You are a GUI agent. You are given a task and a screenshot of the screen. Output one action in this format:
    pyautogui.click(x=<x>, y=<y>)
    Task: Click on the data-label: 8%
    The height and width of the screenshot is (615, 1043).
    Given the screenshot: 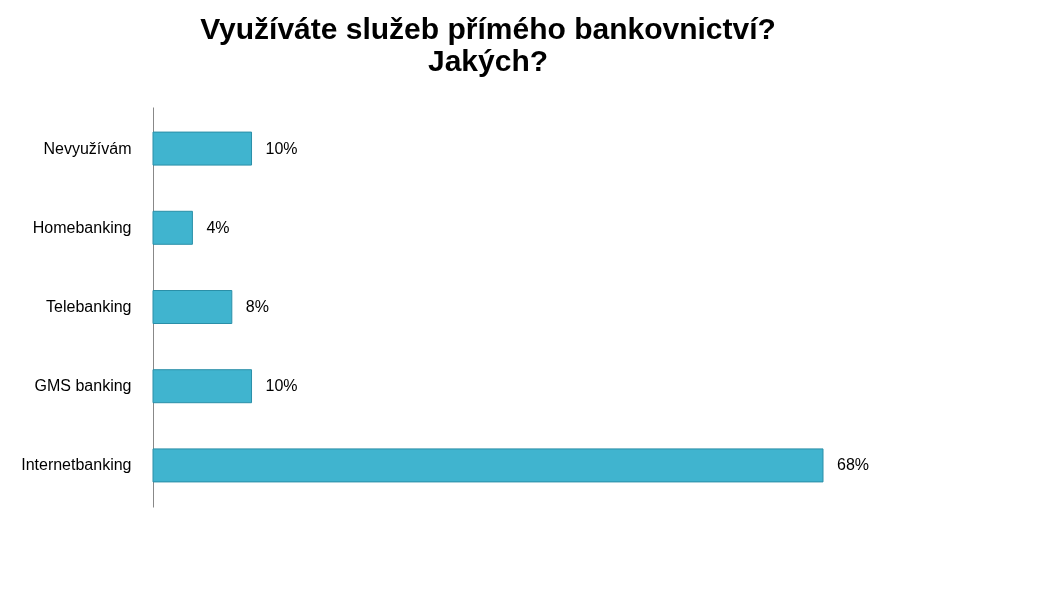 What is the action you would take?
    pyautogui.click(x=257, y=306)
    